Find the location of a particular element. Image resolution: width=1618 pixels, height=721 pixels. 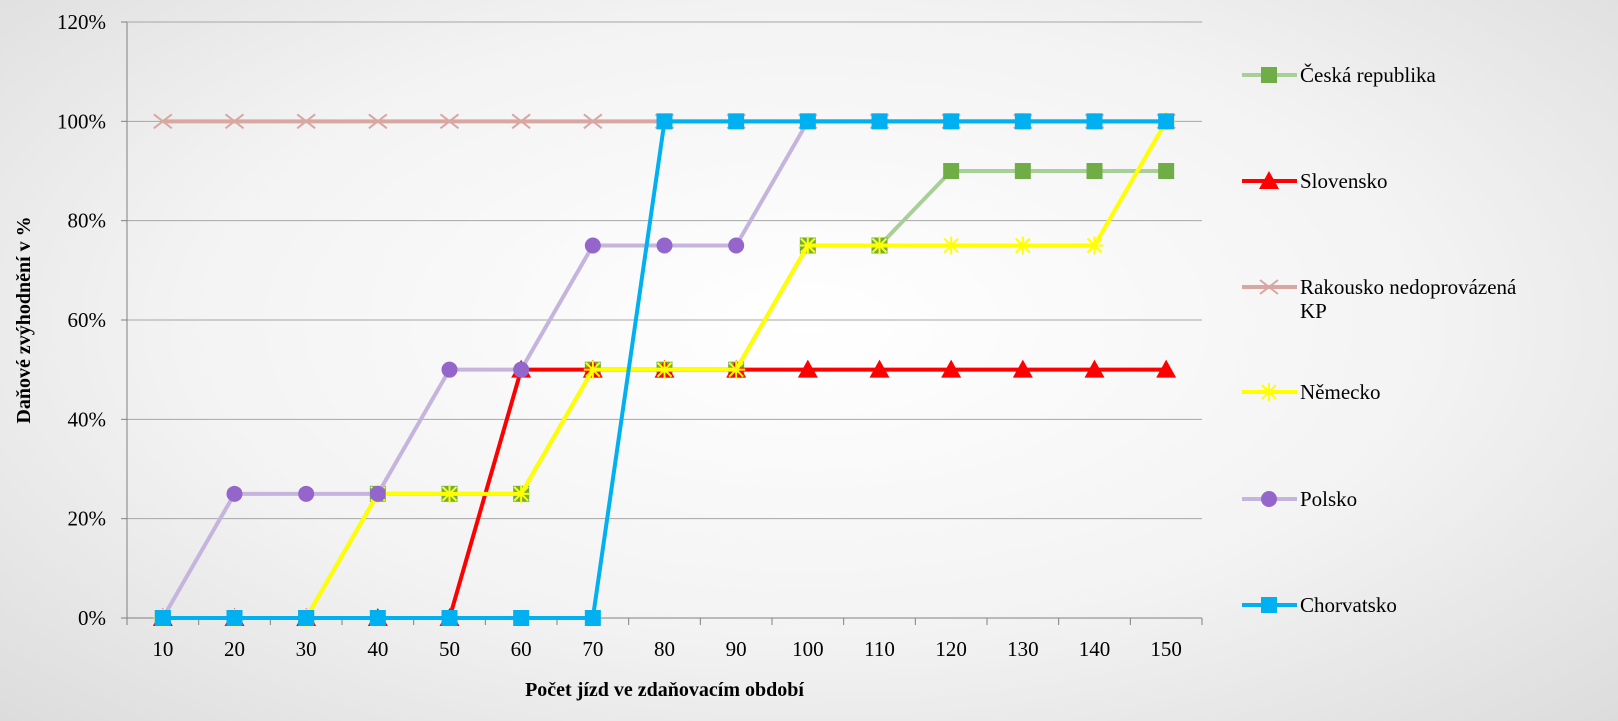

x-tick-label: 50 is located at coordinates (449, 649).